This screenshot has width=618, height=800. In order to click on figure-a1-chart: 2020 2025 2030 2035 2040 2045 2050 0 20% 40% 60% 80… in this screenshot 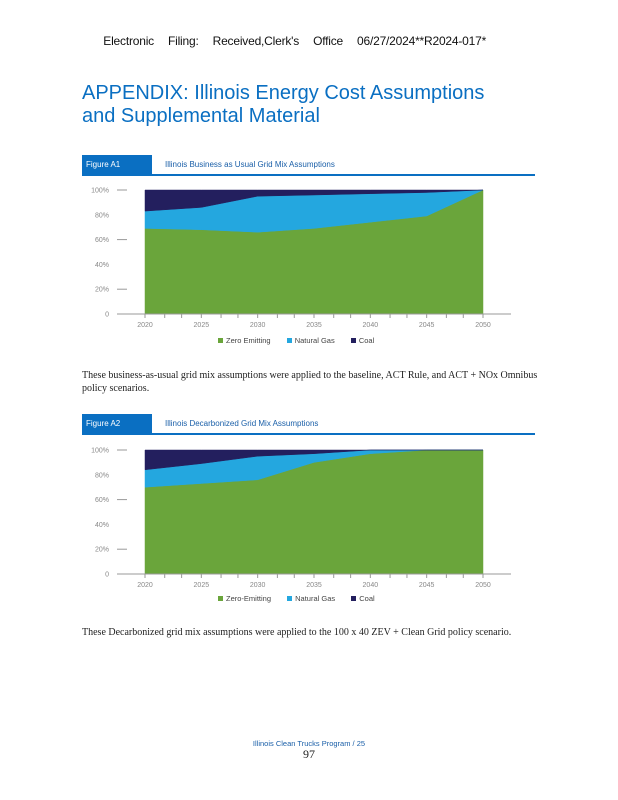, I will do `click(302, 257)`.